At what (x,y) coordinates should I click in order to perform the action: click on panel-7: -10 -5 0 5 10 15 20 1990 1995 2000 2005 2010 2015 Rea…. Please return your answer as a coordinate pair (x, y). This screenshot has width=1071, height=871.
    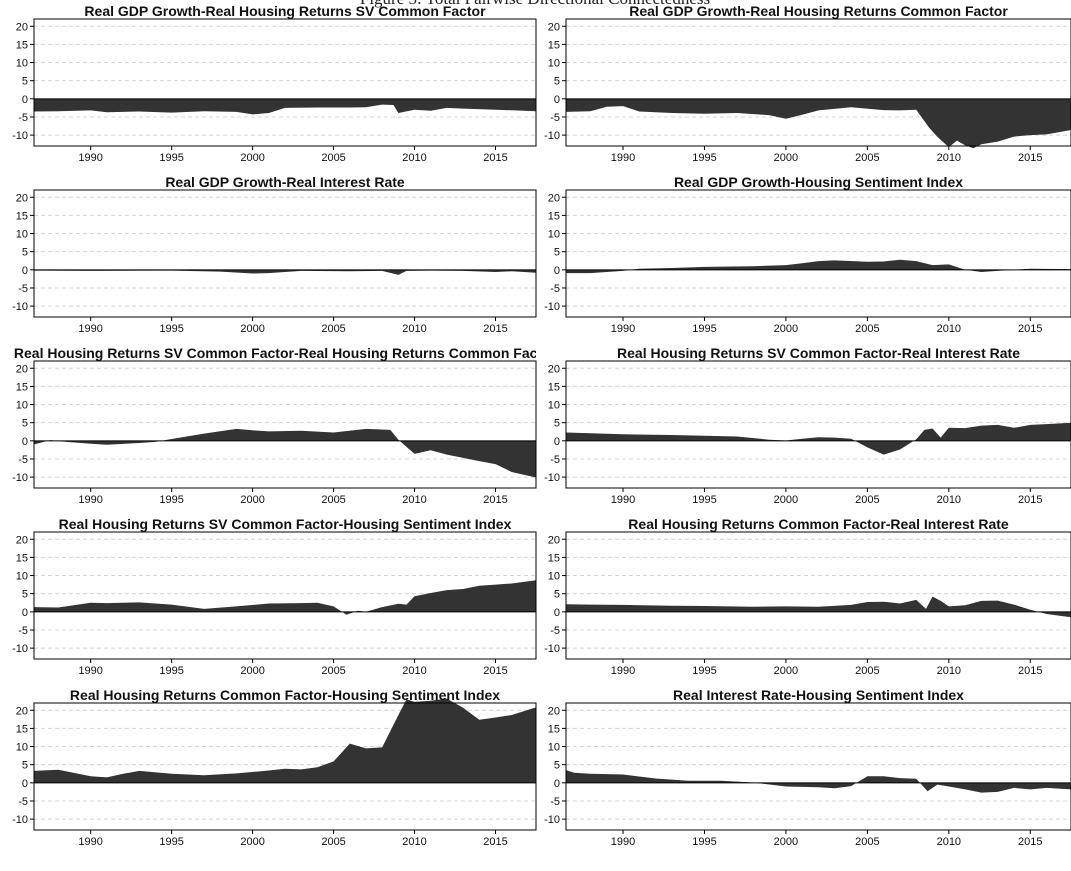
    Looking at the image, I should click on (274, 596).